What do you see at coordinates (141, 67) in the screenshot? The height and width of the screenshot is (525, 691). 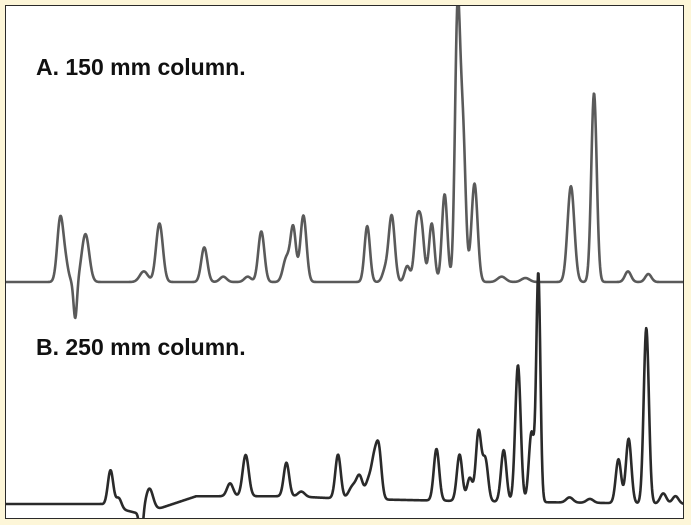 I see `panel-a-label: A. 150 mm column.` at bounding box center [141, 67].